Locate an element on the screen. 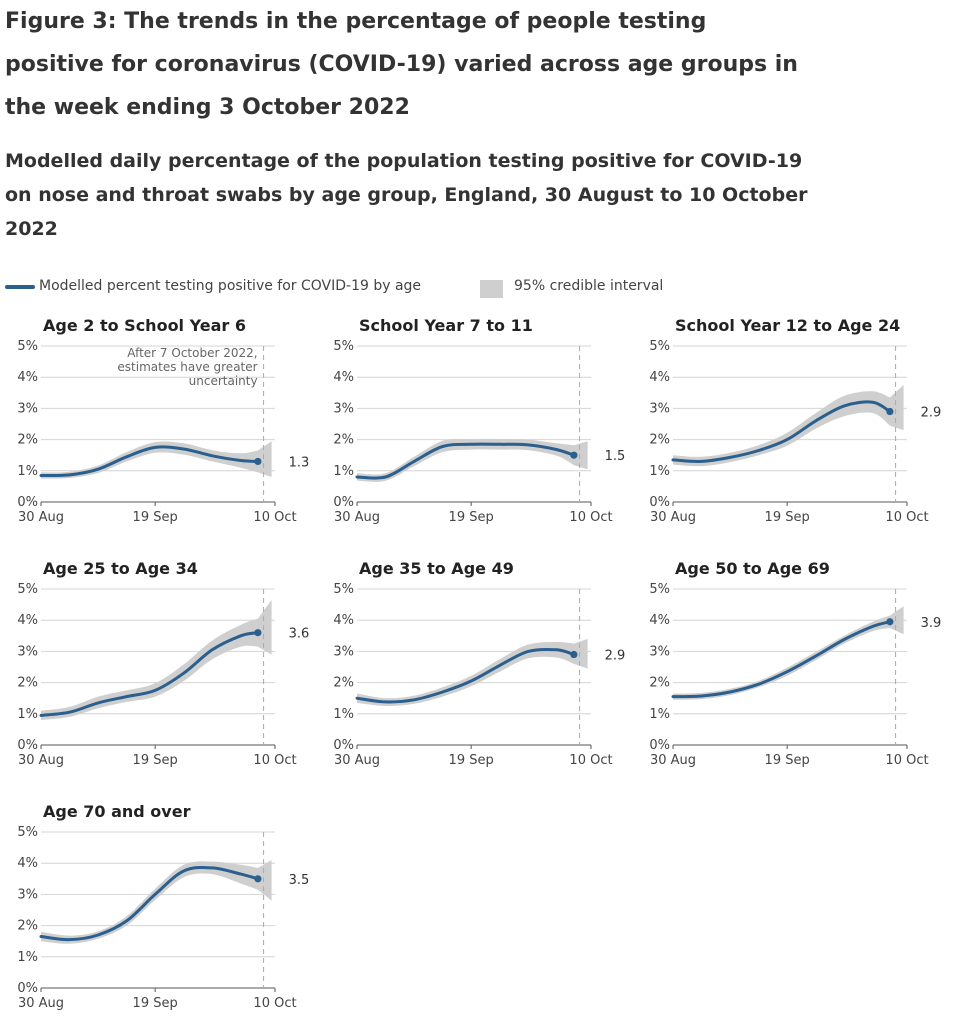  panel-title: Age 35 to Age 49 is located at coordinates (436, 568).